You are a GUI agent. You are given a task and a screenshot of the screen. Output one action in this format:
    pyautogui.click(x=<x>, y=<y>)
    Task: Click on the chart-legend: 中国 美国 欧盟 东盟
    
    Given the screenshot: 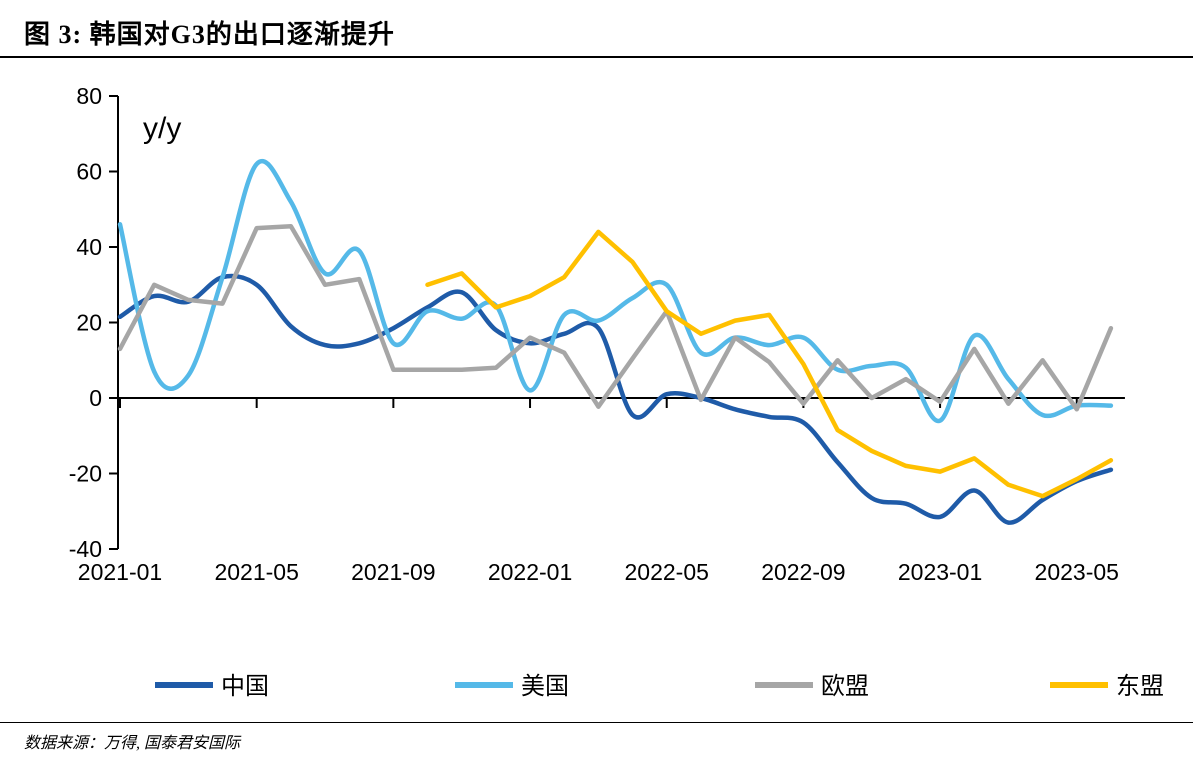 What is the action you would take?
    pyautogui.click(x=659, y=686)
    